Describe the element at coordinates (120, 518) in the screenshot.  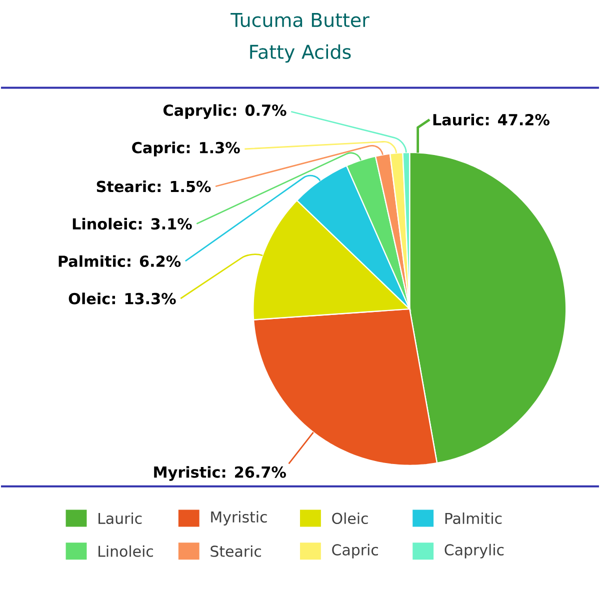
I see `legend-label: Lauric` at that location.